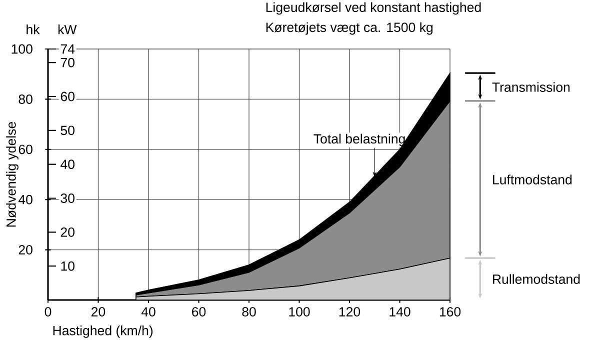  What do you see at coordinates (25, 249) in the screenshot?
I see `y-tick-label: 20` at bounding box center [25, 249].